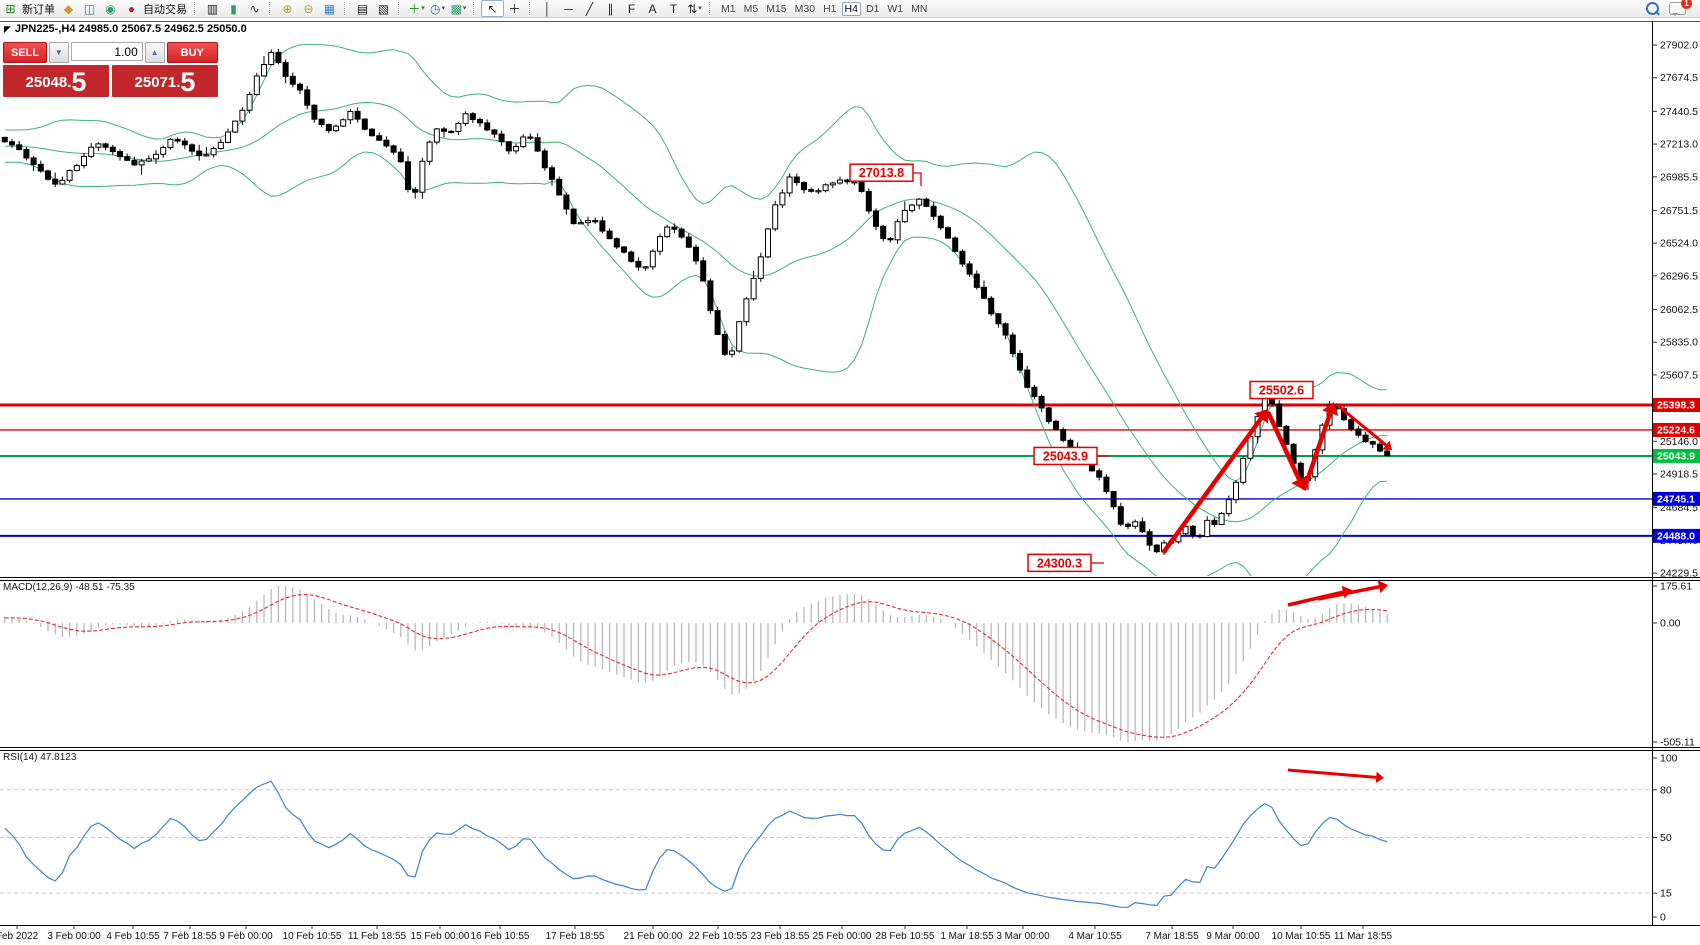 The image size is (1700, 945). I want to click on channel-icon: ∥, so click(610, 8).